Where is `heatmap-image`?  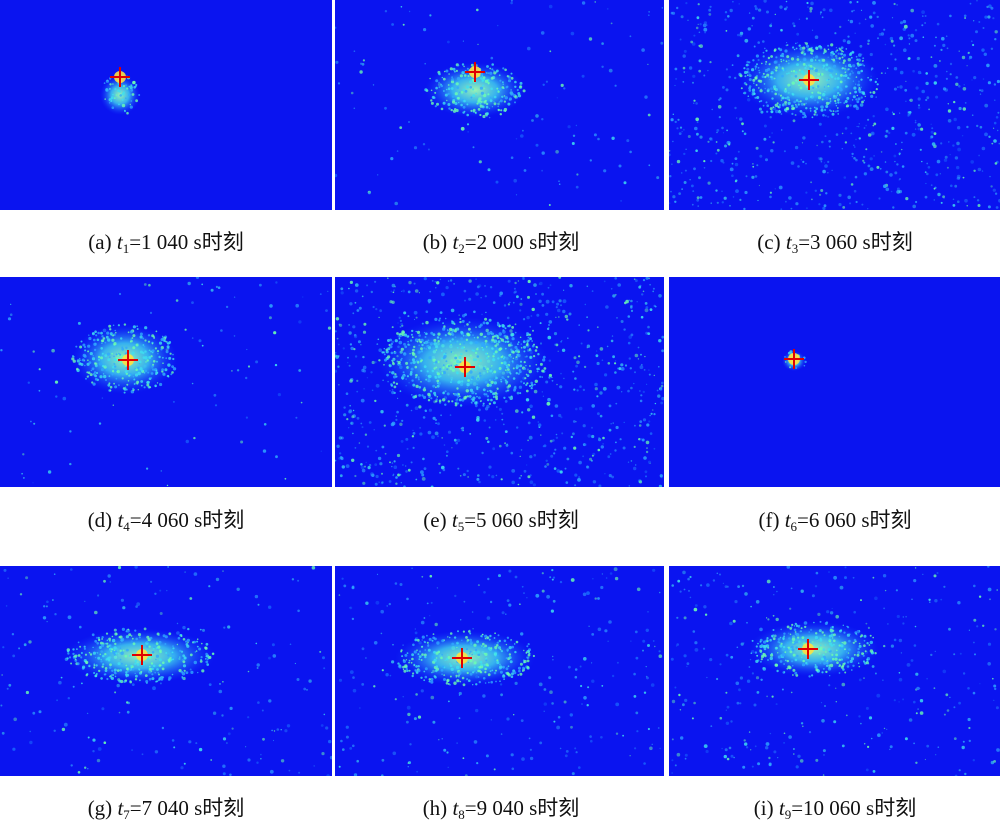 heatmap-image is located at coordinates (499, 382).